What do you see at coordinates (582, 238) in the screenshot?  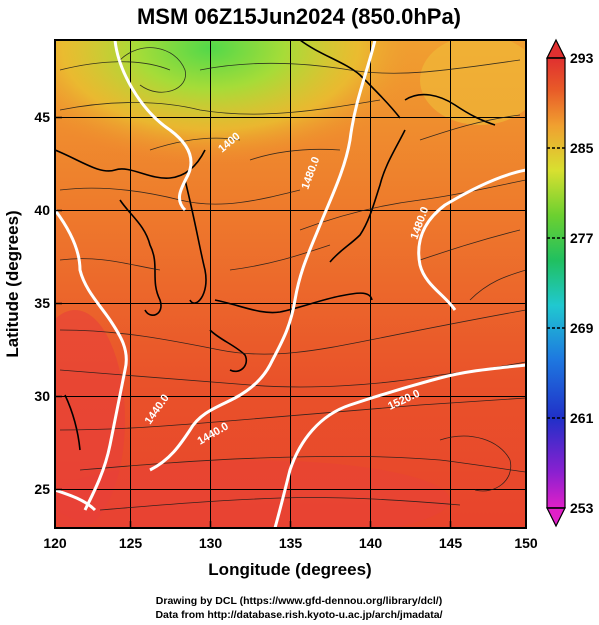 I see `colorbar-tick-label: 277` at bounding box center [582, 238].